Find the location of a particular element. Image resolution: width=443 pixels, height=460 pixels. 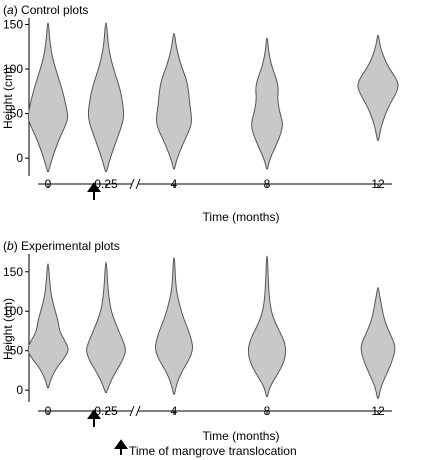

translocation-note: Time of mangrove translocation is located at coordinates (213, 451).